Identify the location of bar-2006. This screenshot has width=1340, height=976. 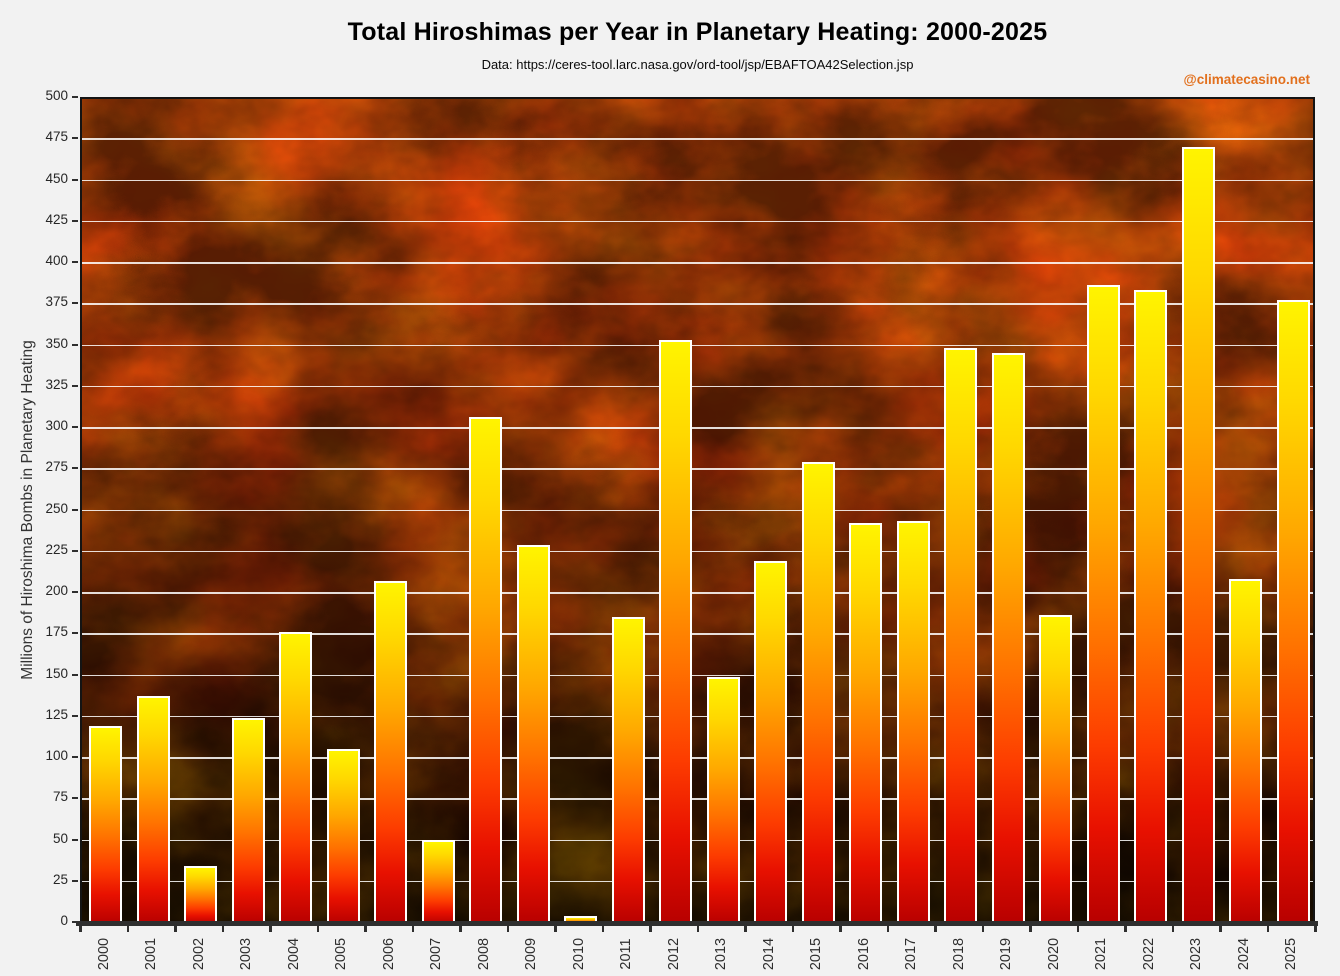
(391, 752).